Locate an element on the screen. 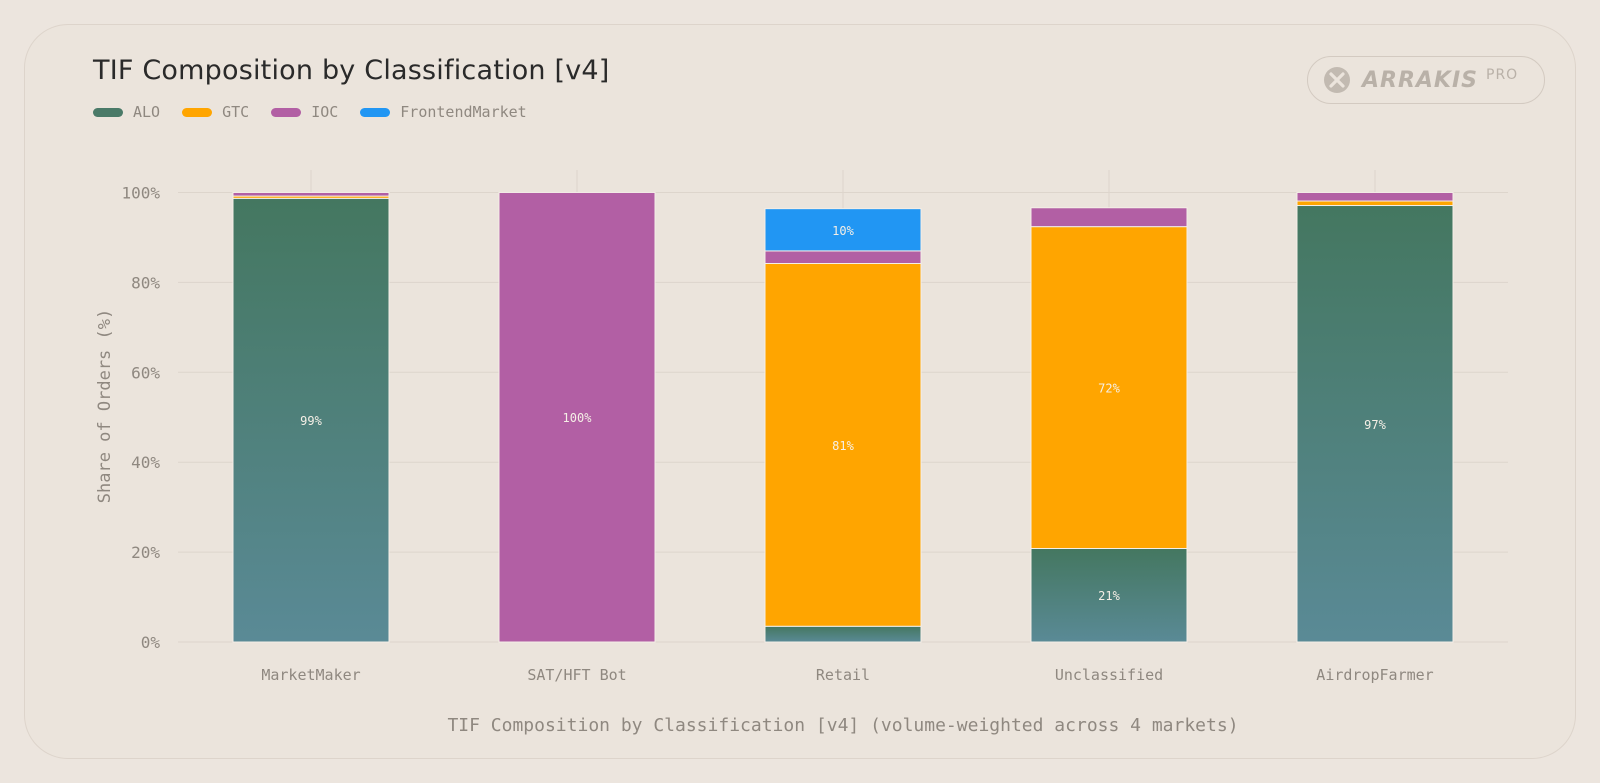 The height and width of the screenshot is (783, 1600). bar-value-label: 21% is located at coordinates (1109, 596).